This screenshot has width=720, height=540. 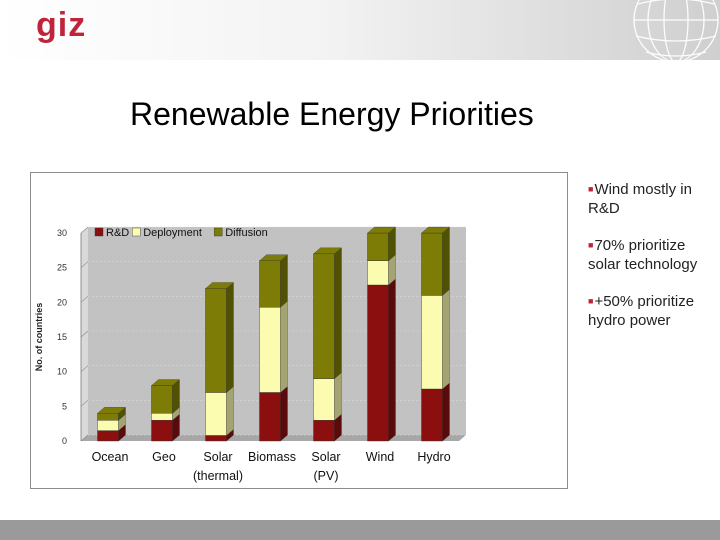 I want to click on bullet-item: ■Wind mostly in R&D, so click(x=650, y=199).